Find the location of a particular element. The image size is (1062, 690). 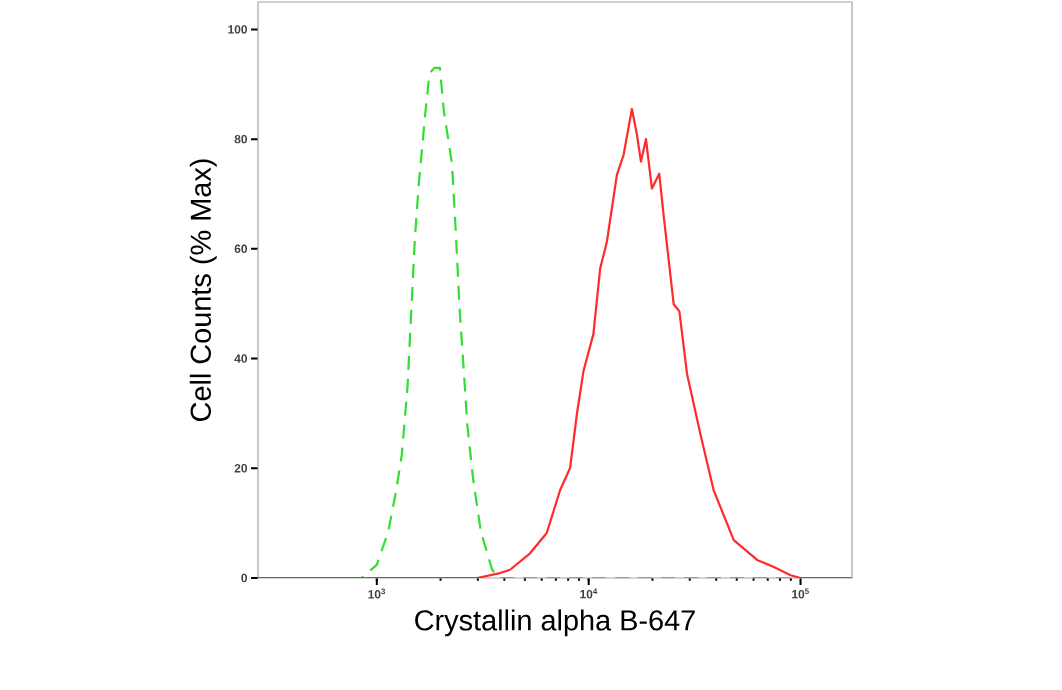

y-tick-label: 100 is located at coordinates (238, 29).